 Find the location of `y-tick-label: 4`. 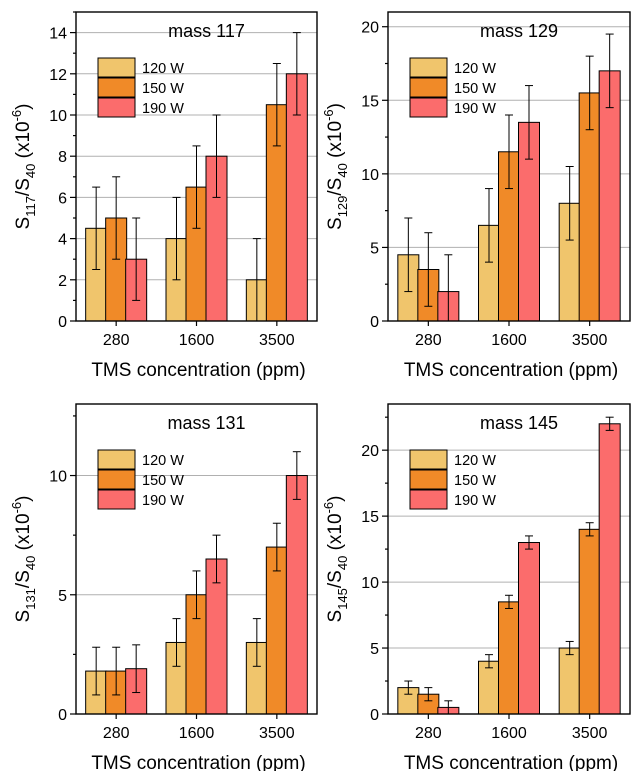

y-tick-label: 4 is located at coordinates (62, 240).